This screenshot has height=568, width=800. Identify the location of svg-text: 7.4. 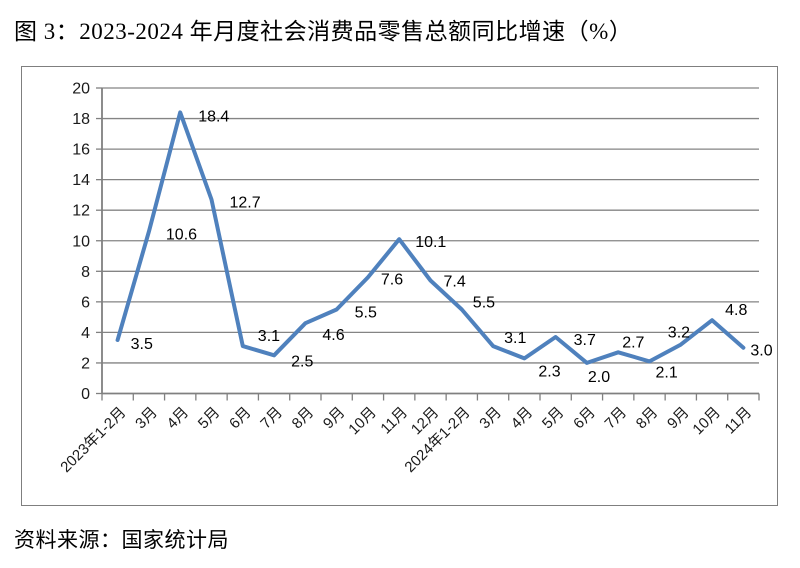
(455, 282).